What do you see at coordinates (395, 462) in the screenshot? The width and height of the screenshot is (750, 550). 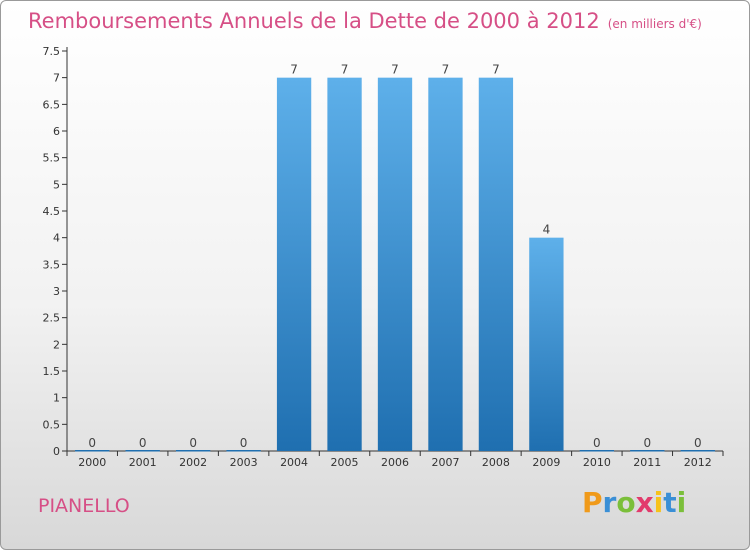 I see `x-tick-label: 2006` at bounding box center [395, 462].